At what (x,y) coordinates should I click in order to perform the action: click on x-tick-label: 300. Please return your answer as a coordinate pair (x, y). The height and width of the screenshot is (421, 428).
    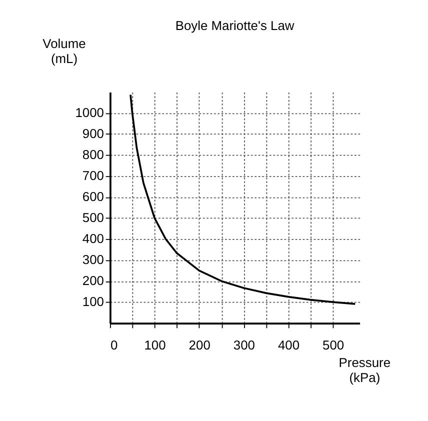
    Looking at the image, I should click on (244, 344).